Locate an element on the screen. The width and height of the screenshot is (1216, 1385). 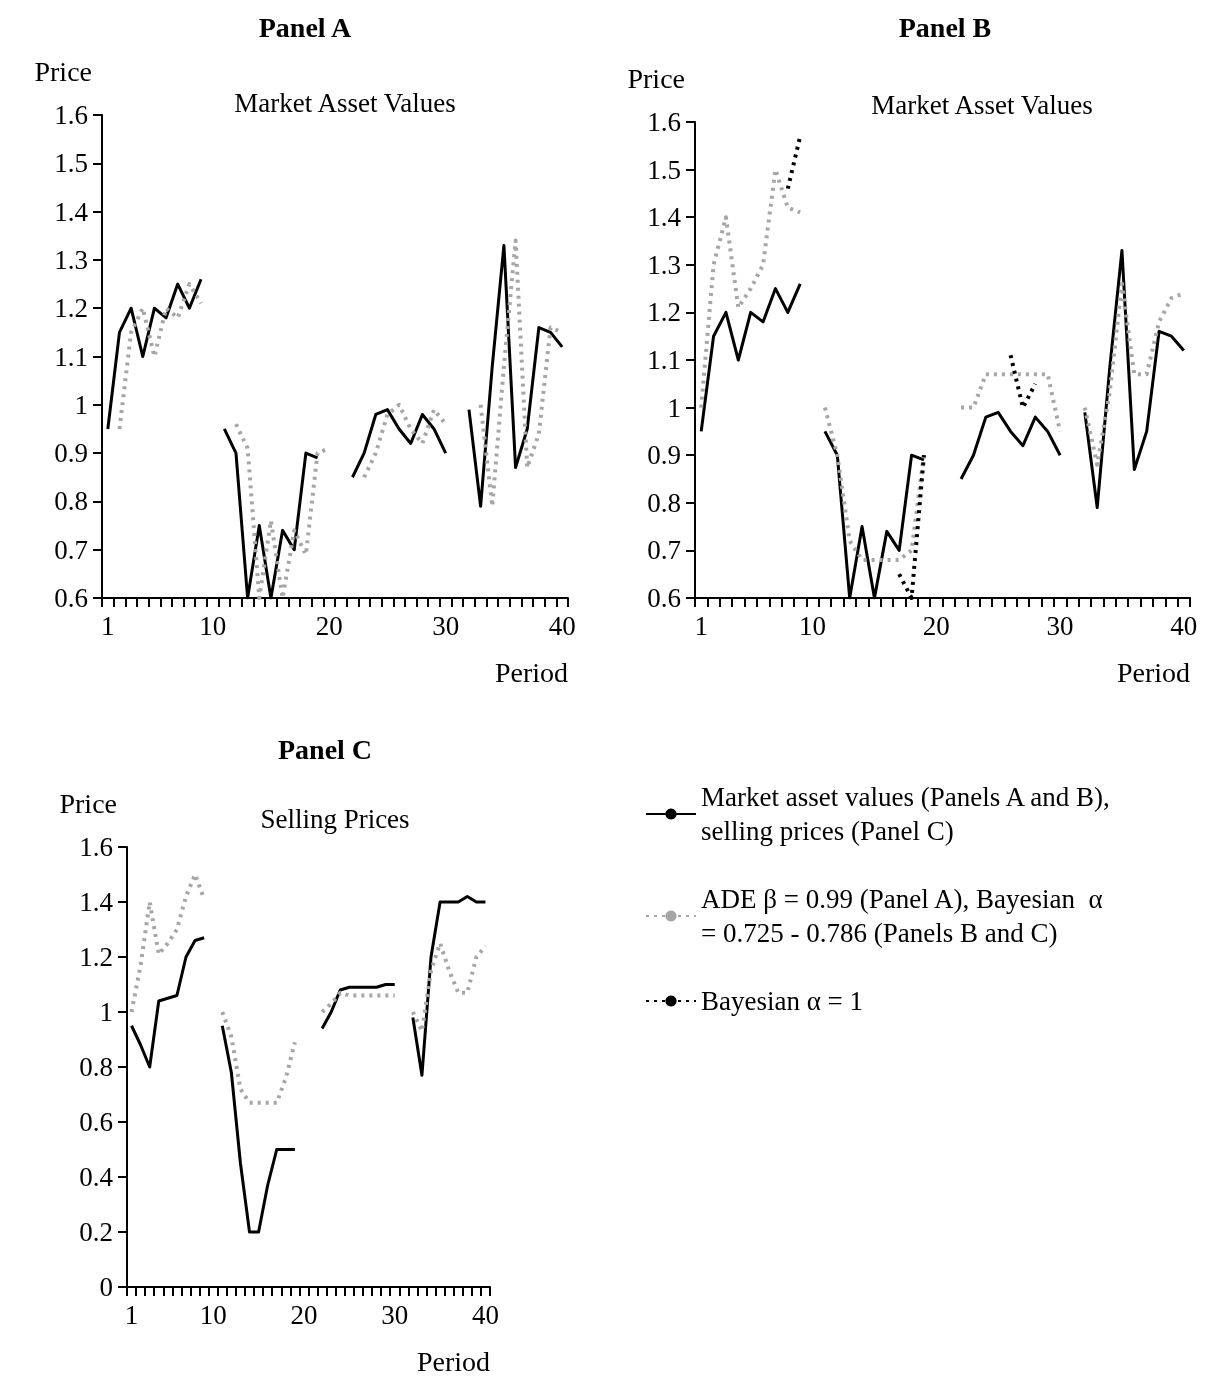
chart-title: Panel C is located at coordinates (325, 749).